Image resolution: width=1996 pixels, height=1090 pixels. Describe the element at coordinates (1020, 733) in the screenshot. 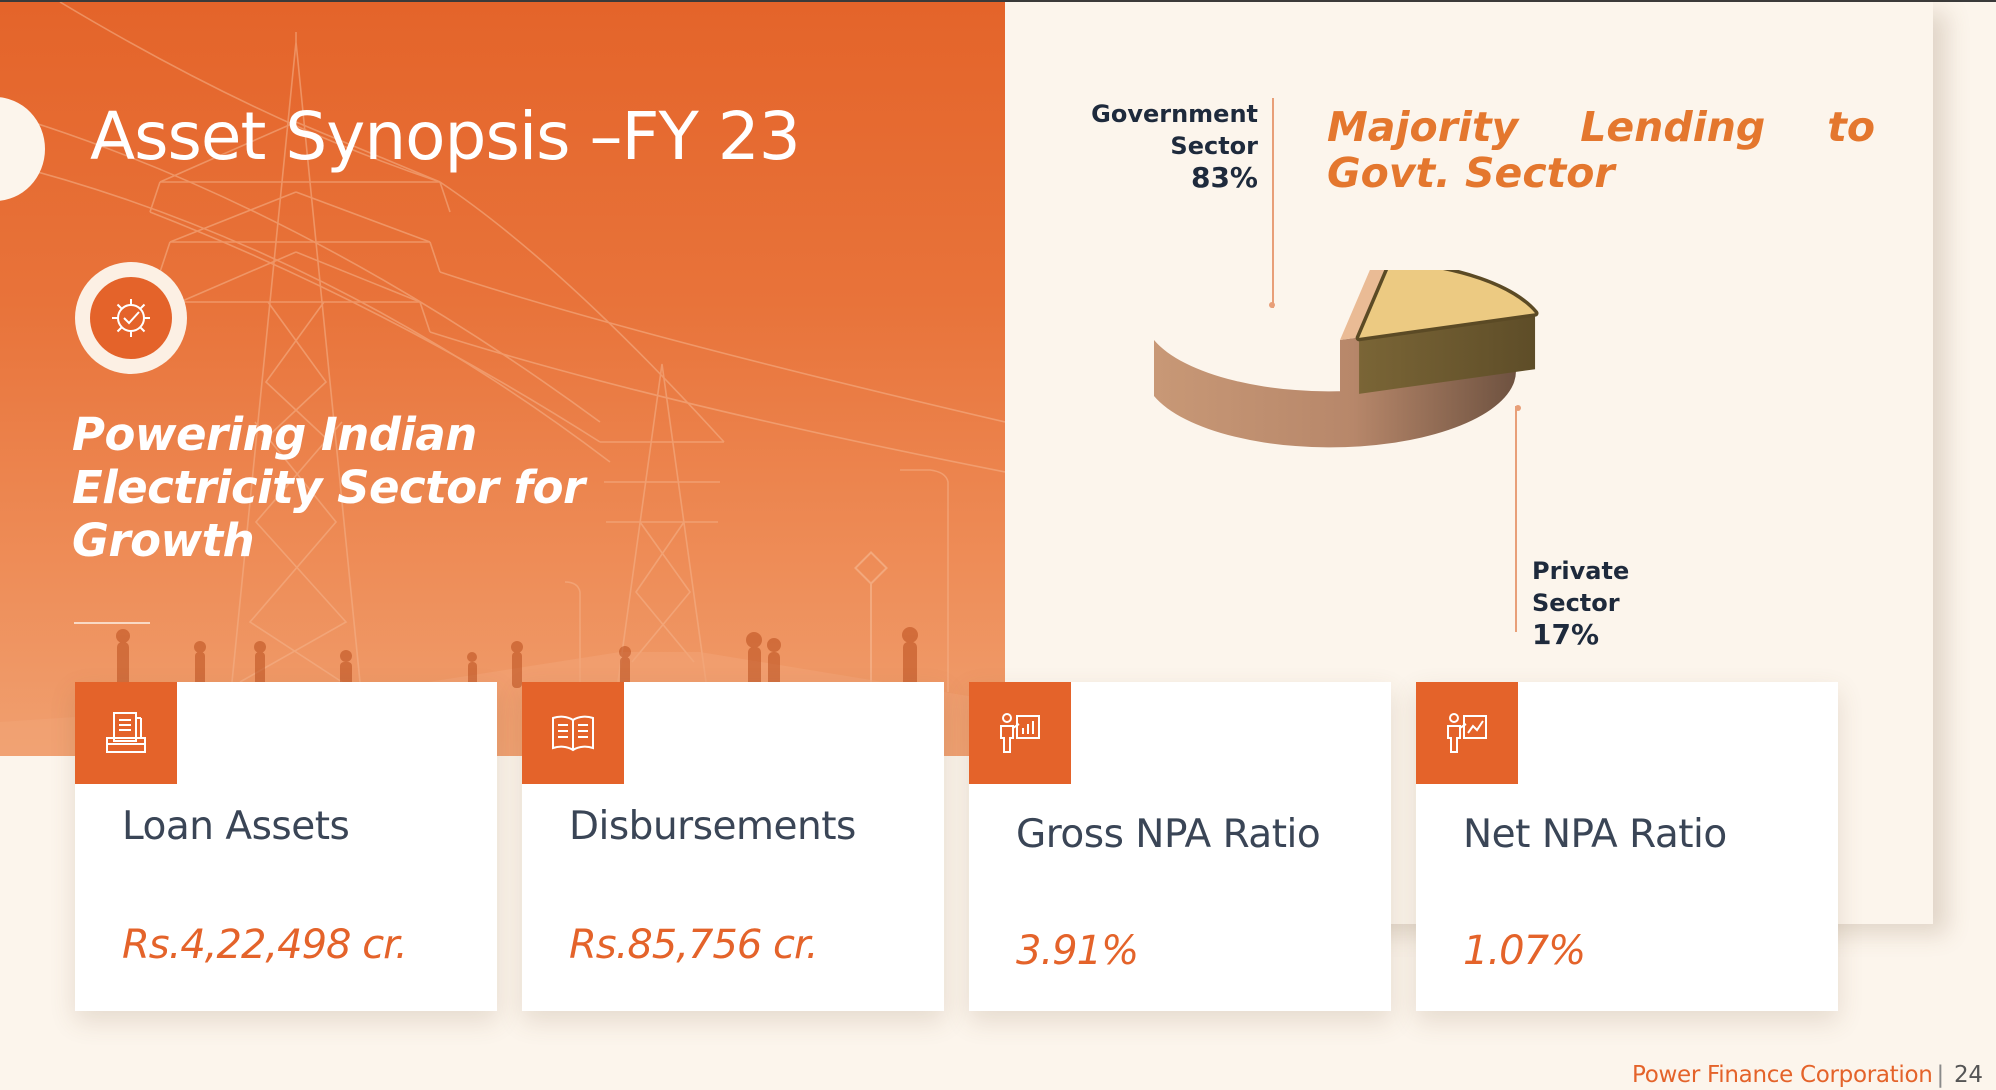

I see `presenter-chart-icon` at that location.